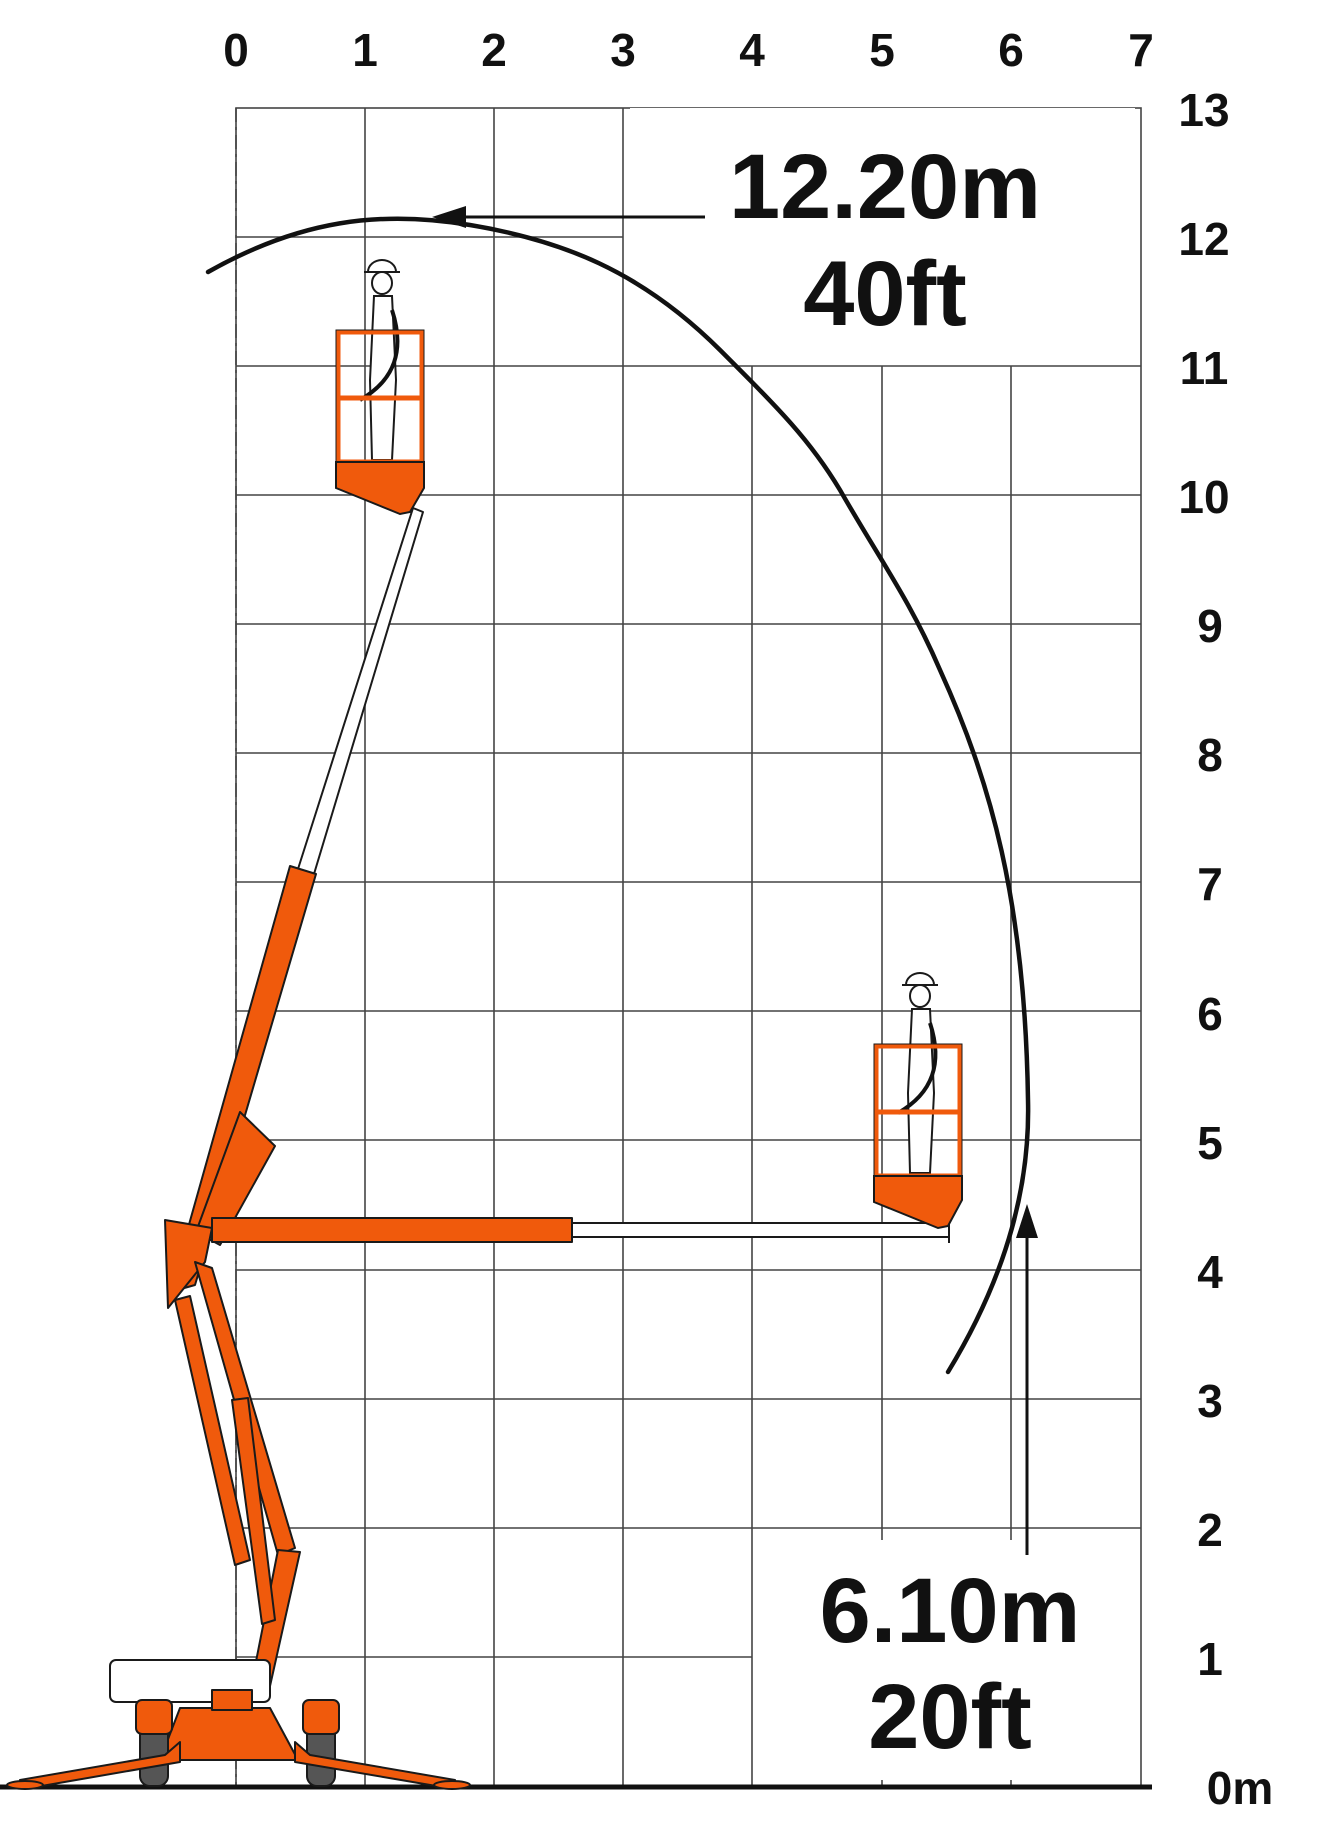 The image size is (1322, 1834). I want to click on upper-boom-base-section, so click(243, 1079).